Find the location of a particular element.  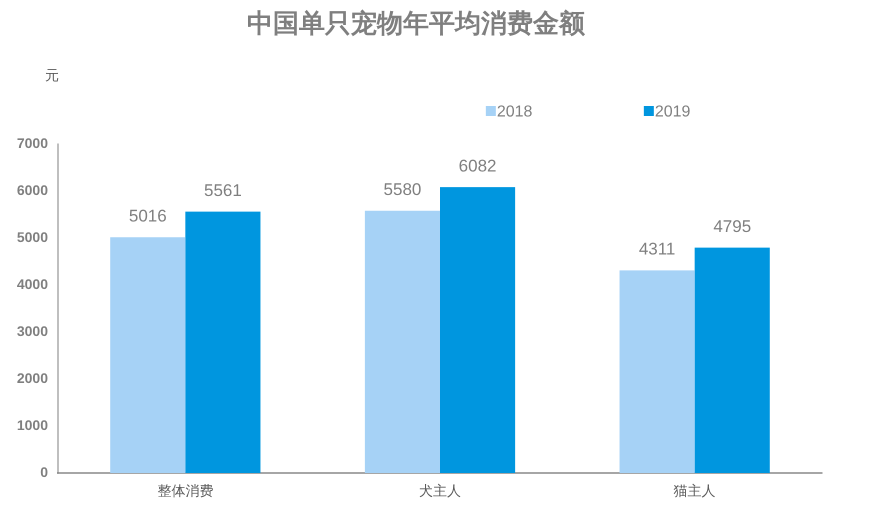

legend-label: 2018 is located at coordinates (514, 111).